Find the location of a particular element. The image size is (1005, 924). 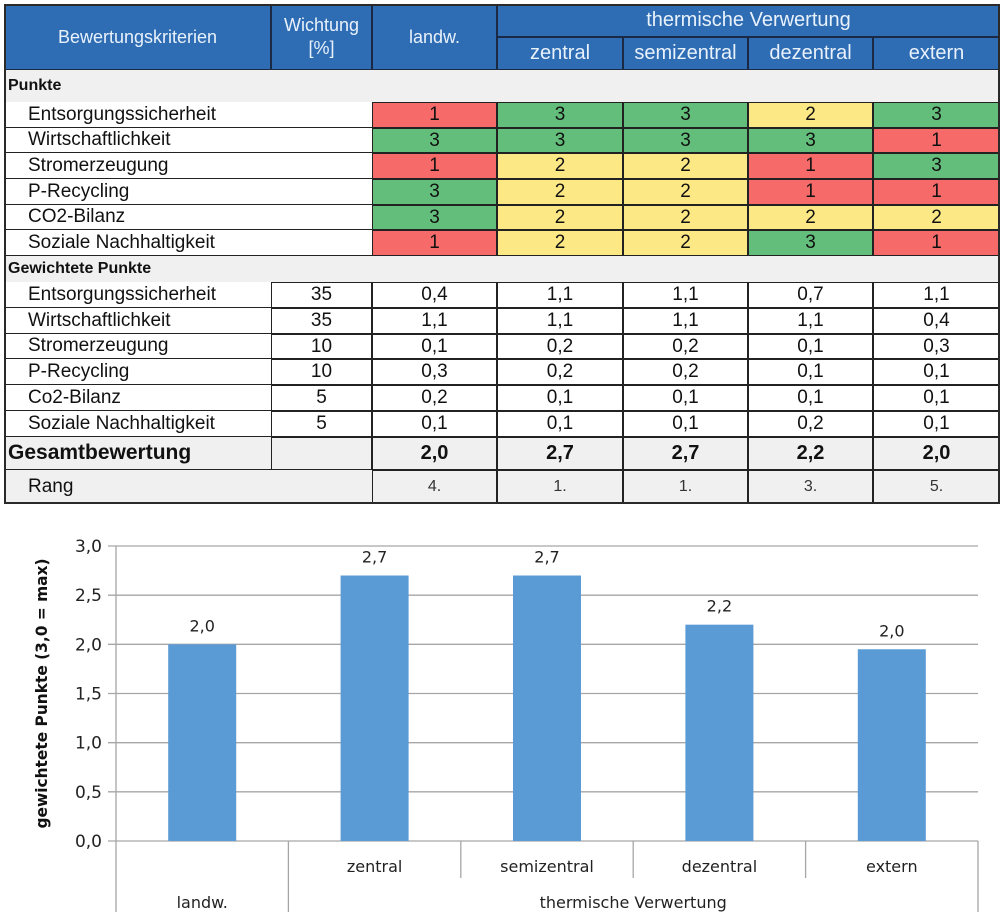

bar-landw is located at coordinates (202, 742).